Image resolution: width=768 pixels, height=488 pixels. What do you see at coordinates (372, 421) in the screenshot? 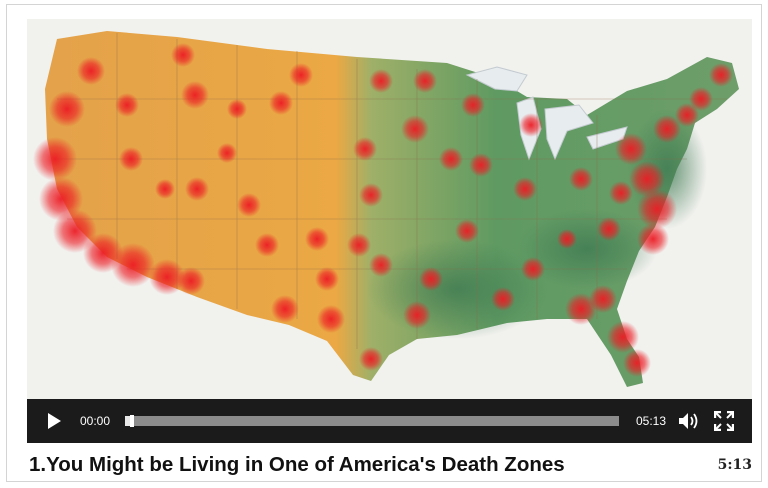
I see `progress-bar` at bounding box center [372, 421].